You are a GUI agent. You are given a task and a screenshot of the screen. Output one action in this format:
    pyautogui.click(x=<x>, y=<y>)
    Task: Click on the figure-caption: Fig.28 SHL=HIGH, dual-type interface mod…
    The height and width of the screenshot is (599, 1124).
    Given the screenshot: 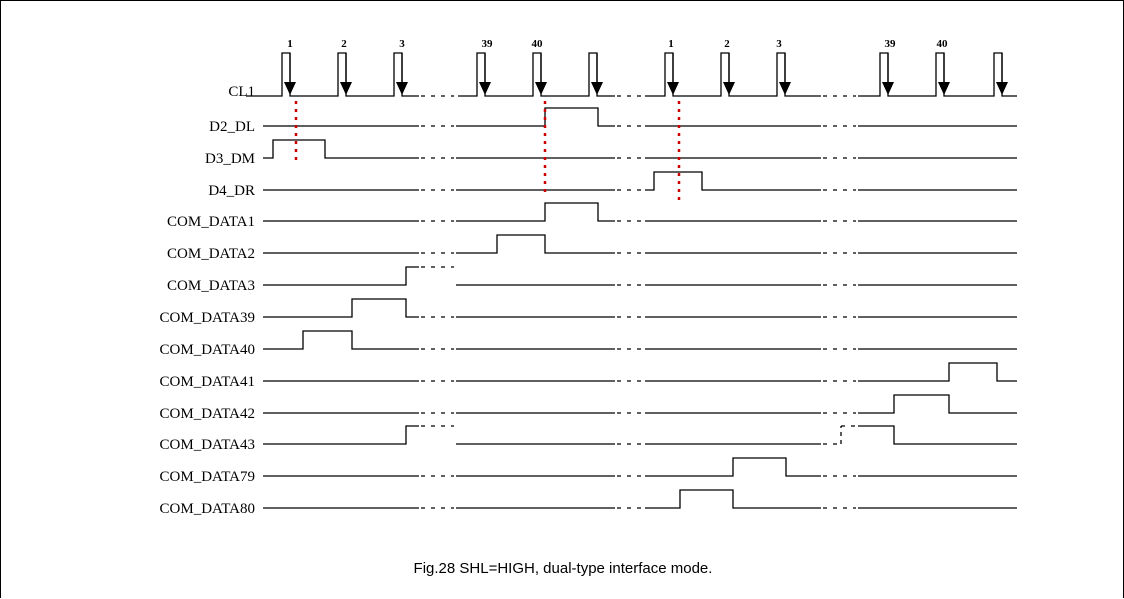 What is the action you would take?
    pyautogui.click(x=563, y=568)
    